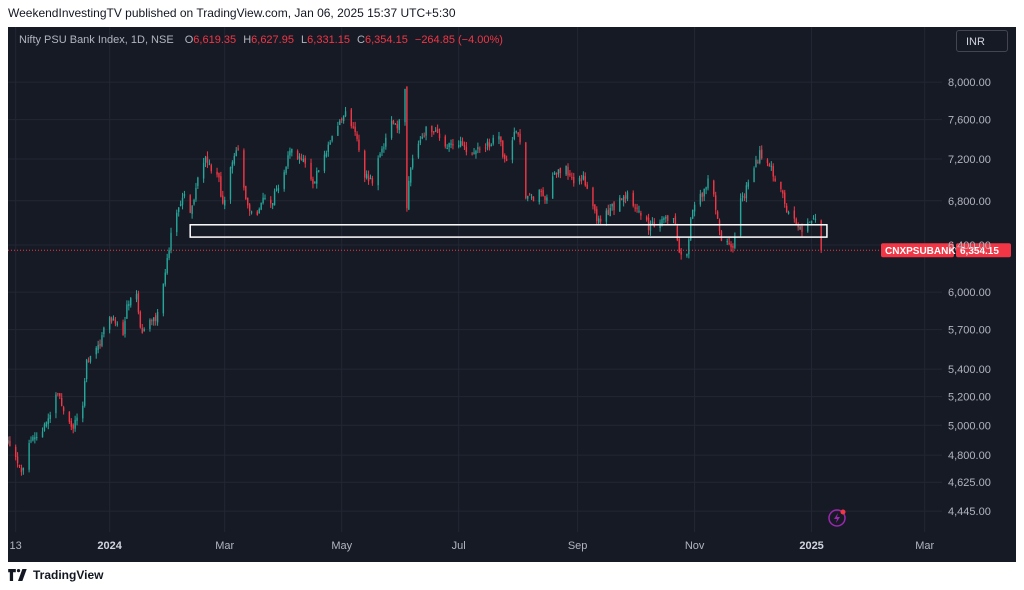  What do you see at coordinates (969, 331) in the screenshot?
I see `y-tick-label: 5,700.00` at bounding box center [969, 331].